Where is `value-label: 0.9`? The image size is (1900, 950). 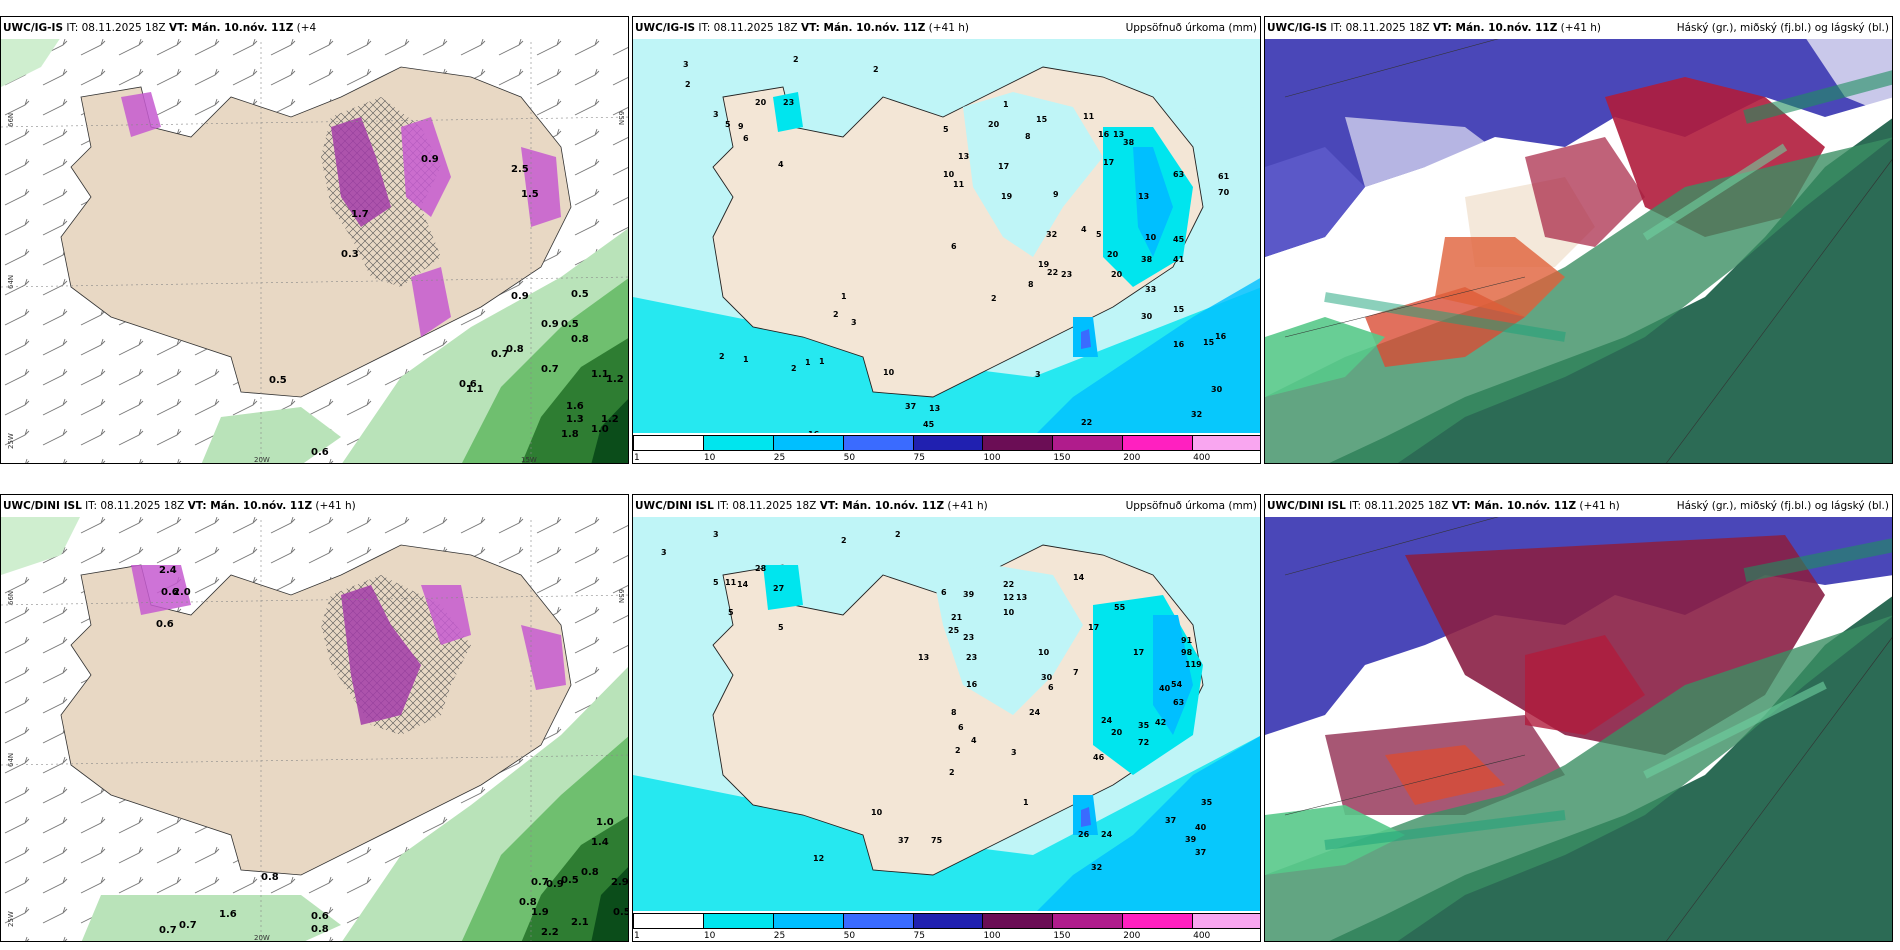 value-label: 0.9 is located at coordinates (555, 884).